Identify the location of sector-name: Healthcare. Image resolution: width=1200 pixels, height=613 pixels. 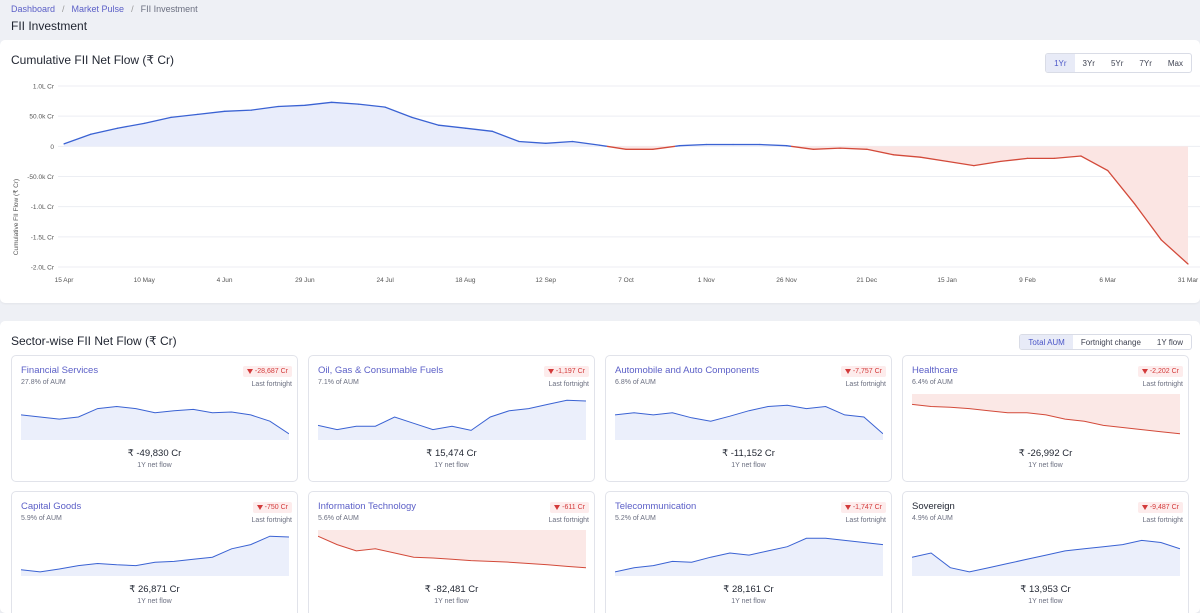
(935, 370).